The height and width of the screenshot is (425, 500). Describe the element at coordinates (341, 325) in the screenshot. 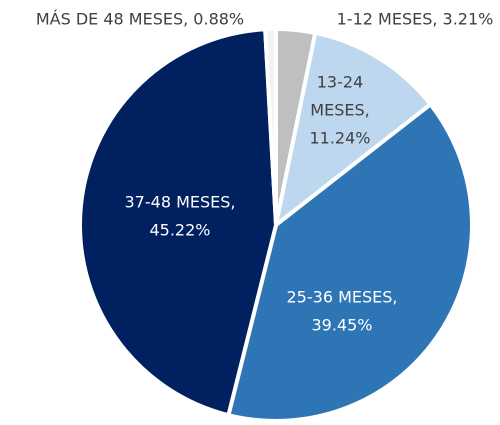

I see `data-label: 39.45%` at that location.